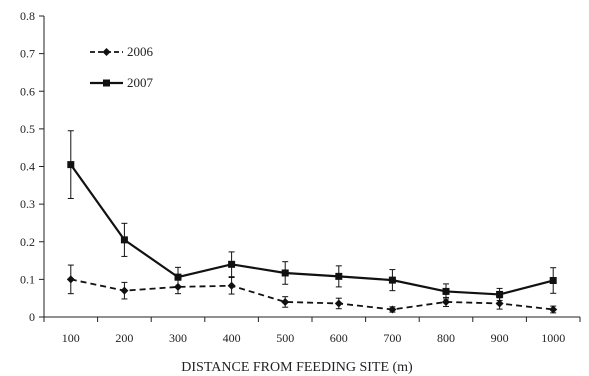 The image size is (589, 376). Describe the element at coordinates (27, 279) in the screenshot. I see `y-tick-label: 0.1` at that location.